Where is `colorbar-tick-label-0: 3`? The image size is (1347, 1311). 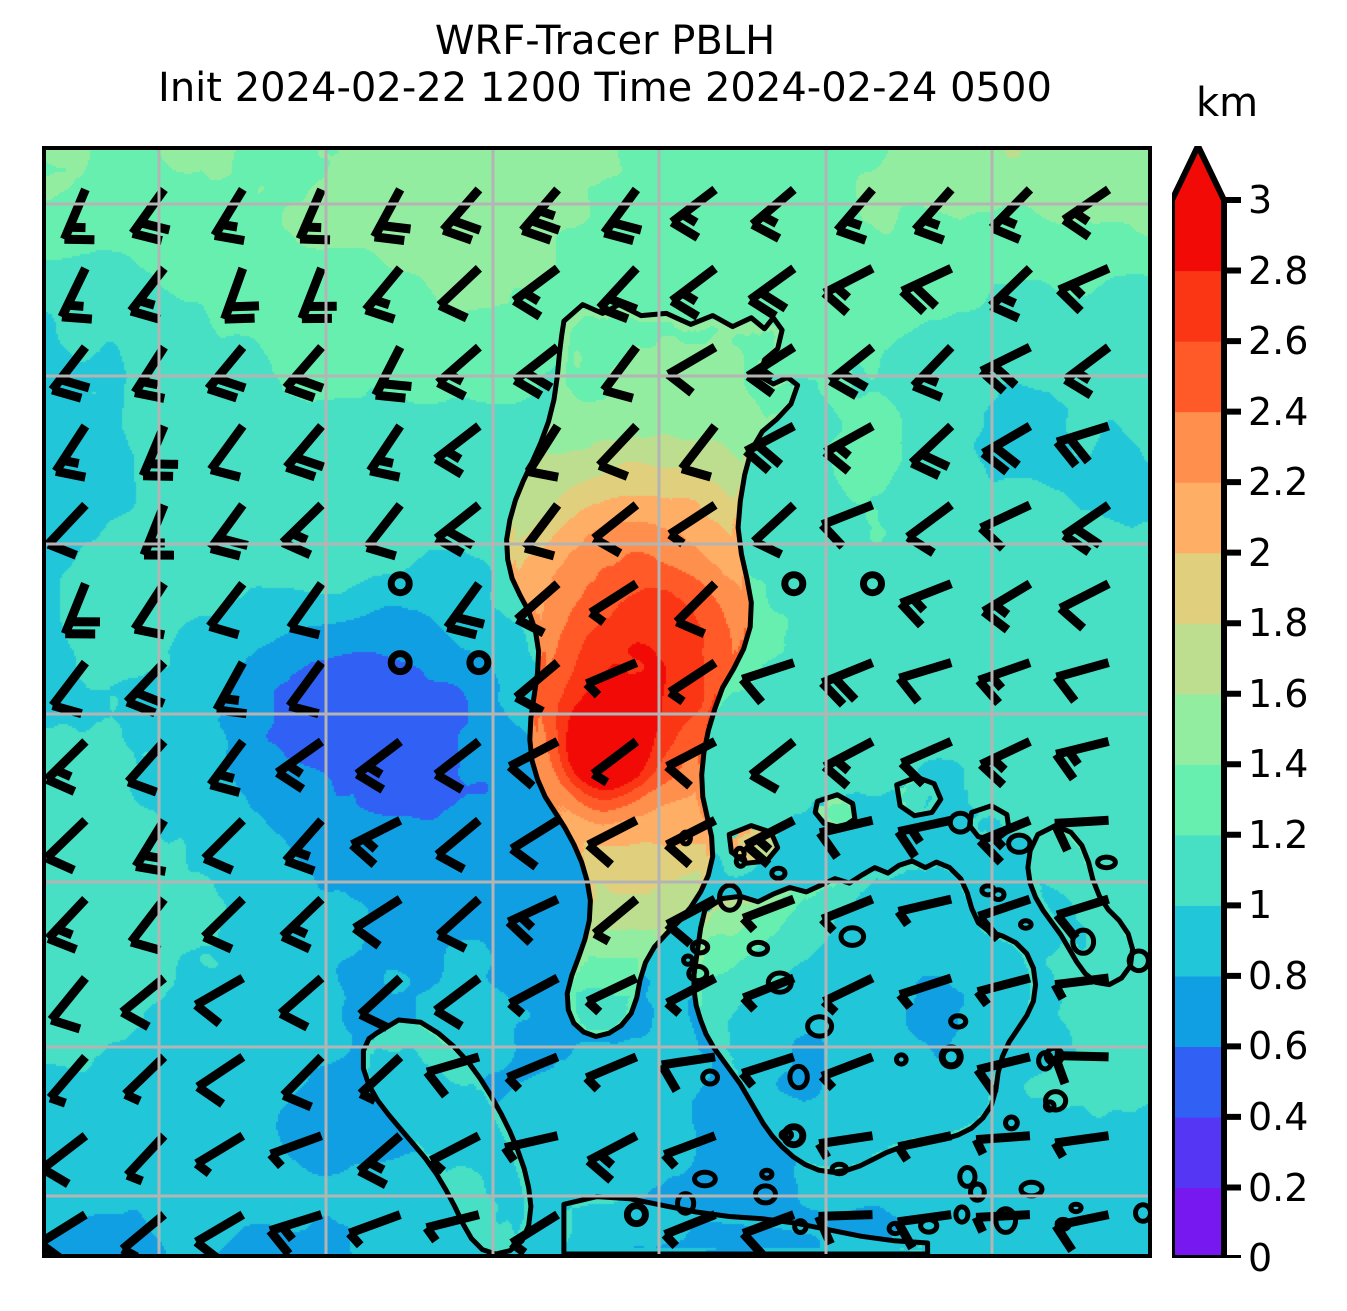 colorbar-tick-label-0: 3 is located at coordinates (1260, 200).